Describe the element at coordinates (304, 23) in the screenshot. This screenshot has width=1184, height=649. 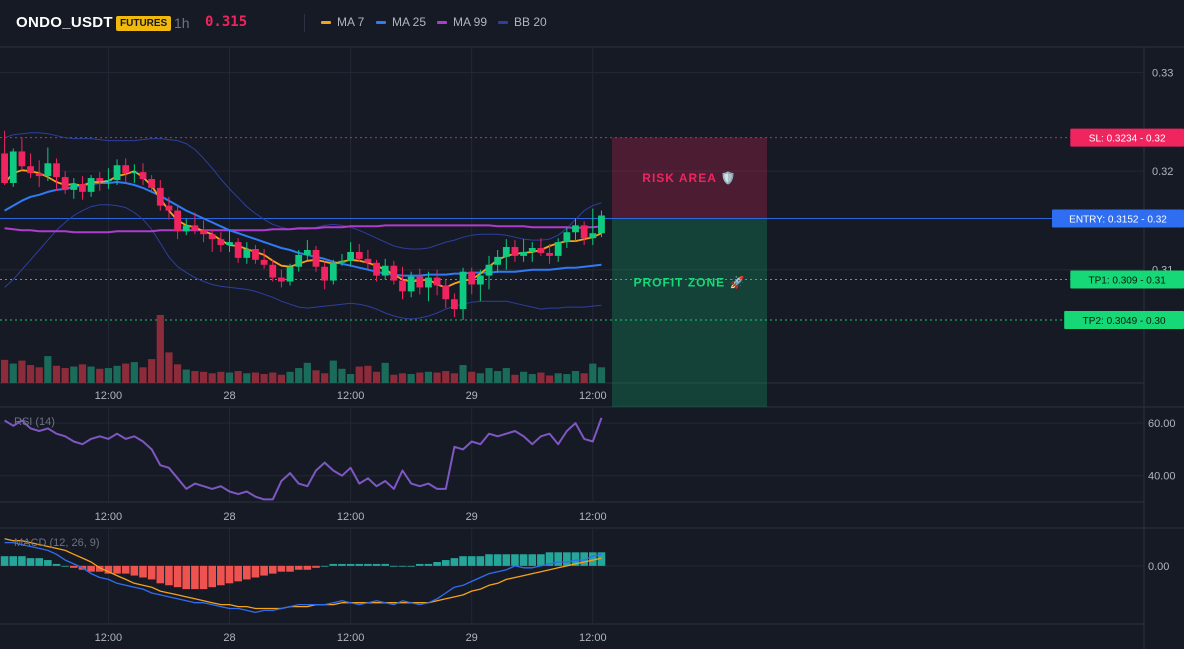
I see `header-divider` at that location.